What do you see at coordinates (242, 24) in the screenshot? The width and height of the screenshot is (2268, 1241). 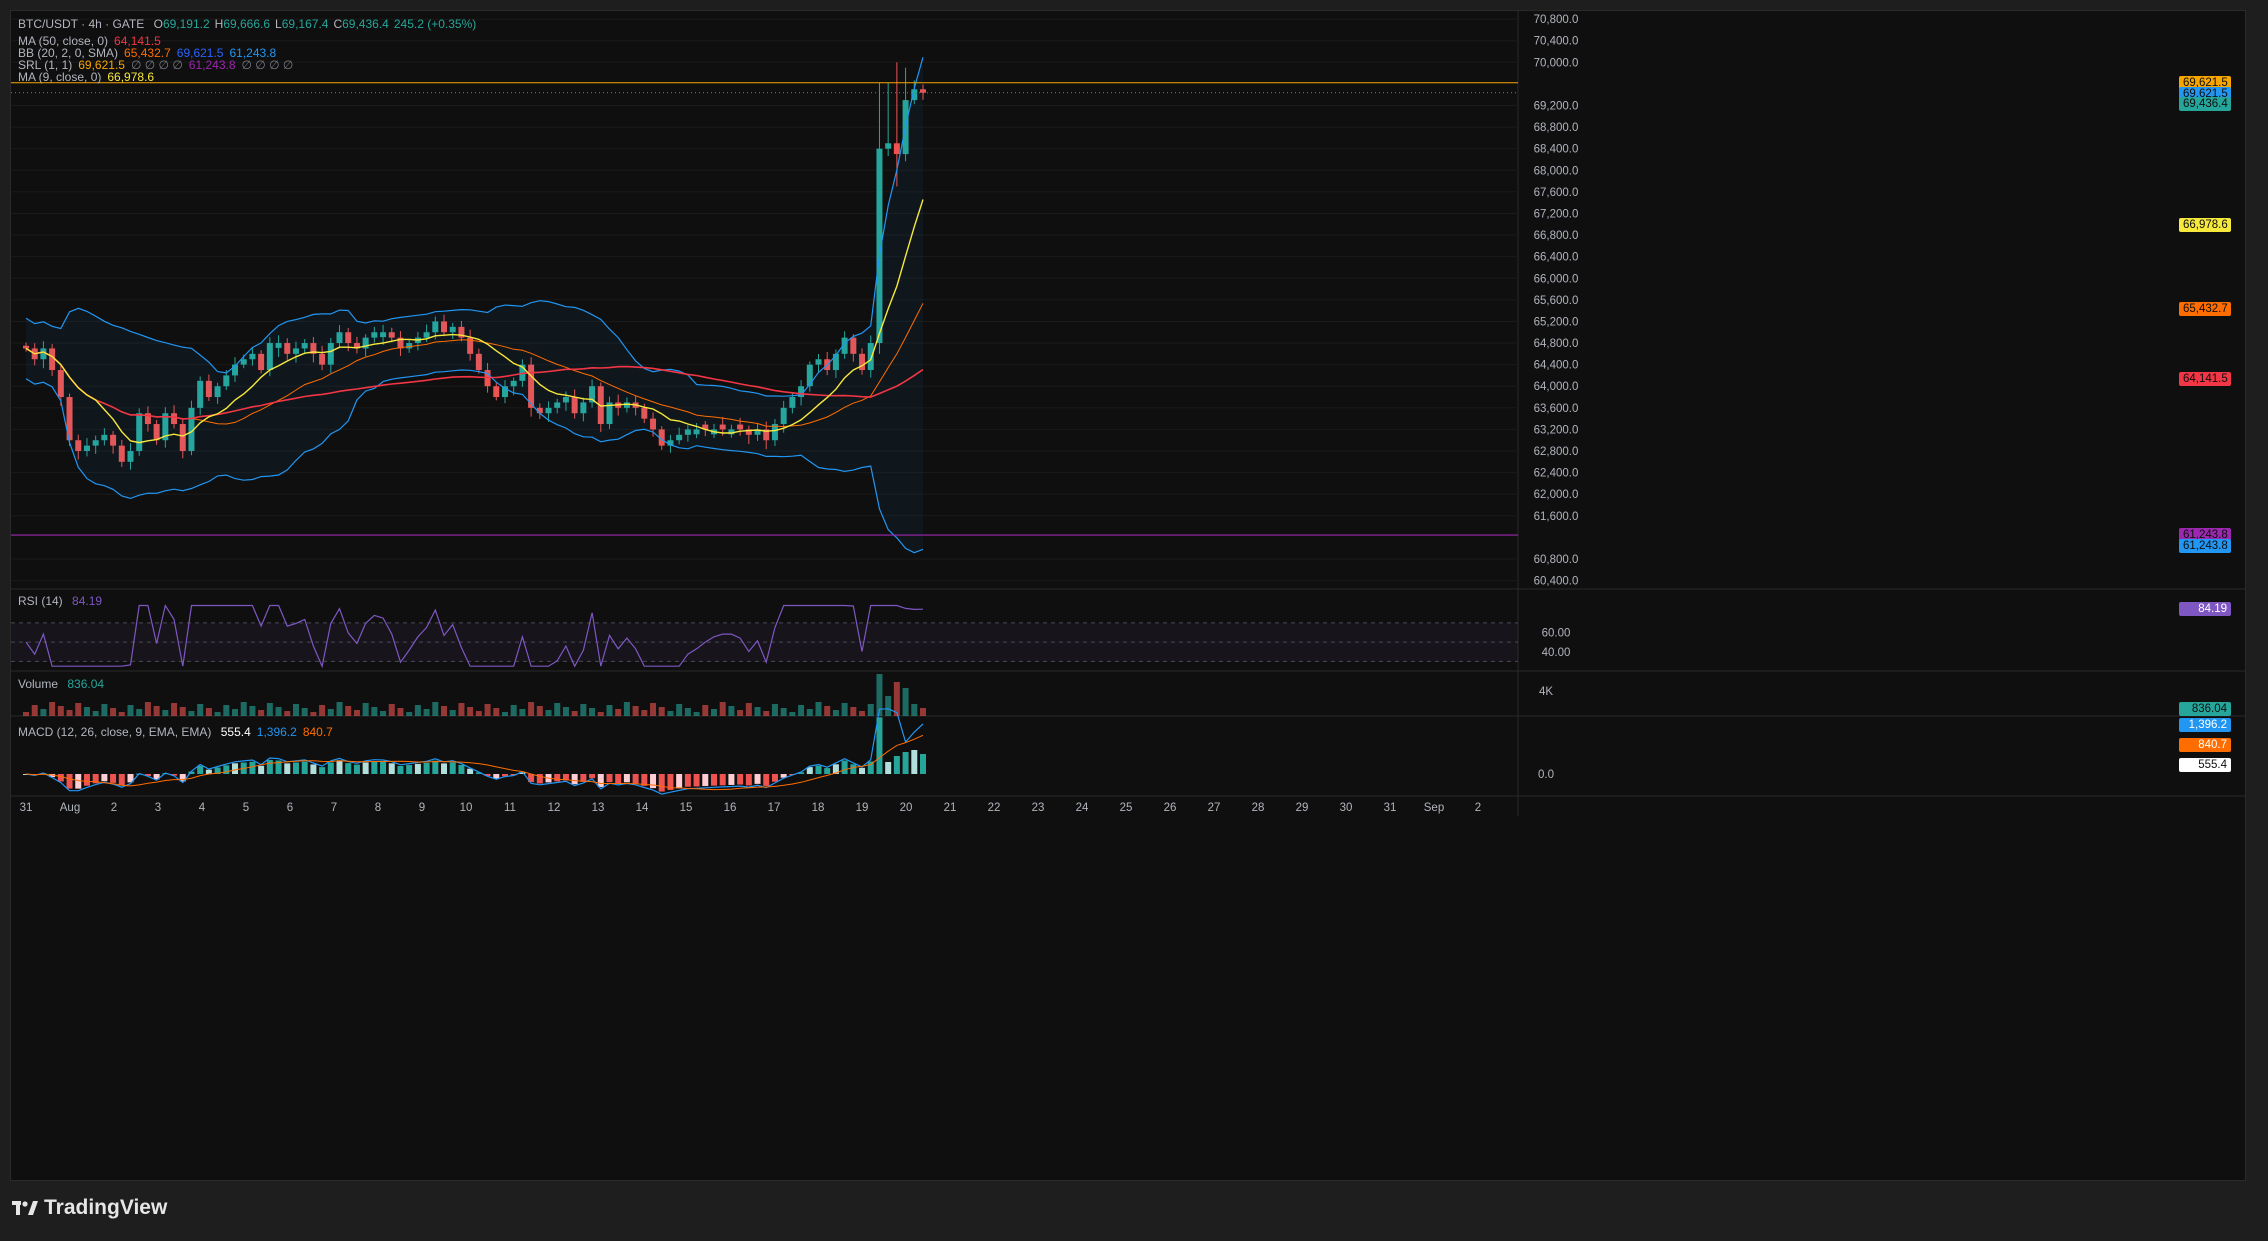 I see `ohlc-item: H69,666.6` at bounding box center [242, 24].